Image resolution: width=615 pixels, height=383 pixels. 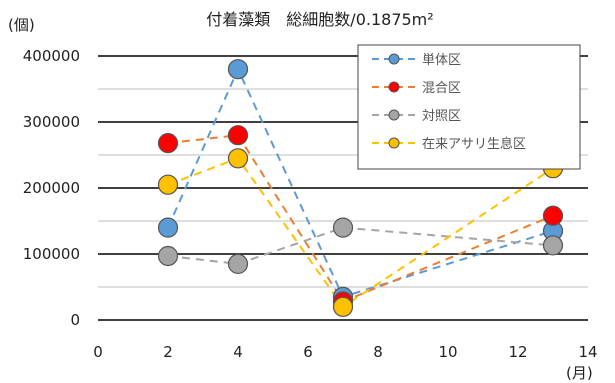 What do you see at coordinates (98, 352) in the screenshot?
I see `x-tick-label: 0` at bounding box center [98, 352].